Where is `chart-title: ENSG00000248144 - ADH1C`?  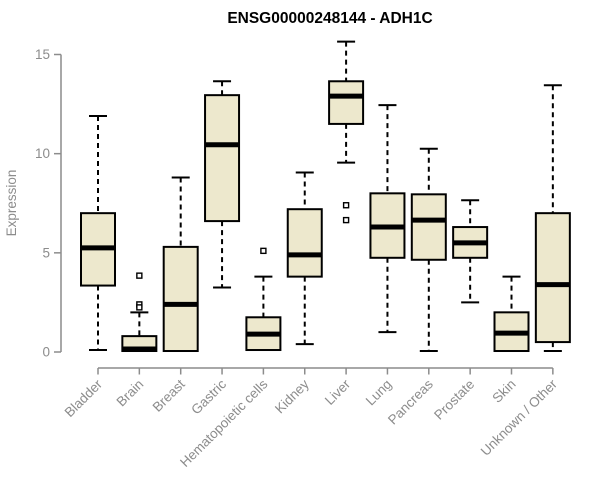
chart-title: ENSG00000248144 - ADH1C is located at coordinates (329, 18).